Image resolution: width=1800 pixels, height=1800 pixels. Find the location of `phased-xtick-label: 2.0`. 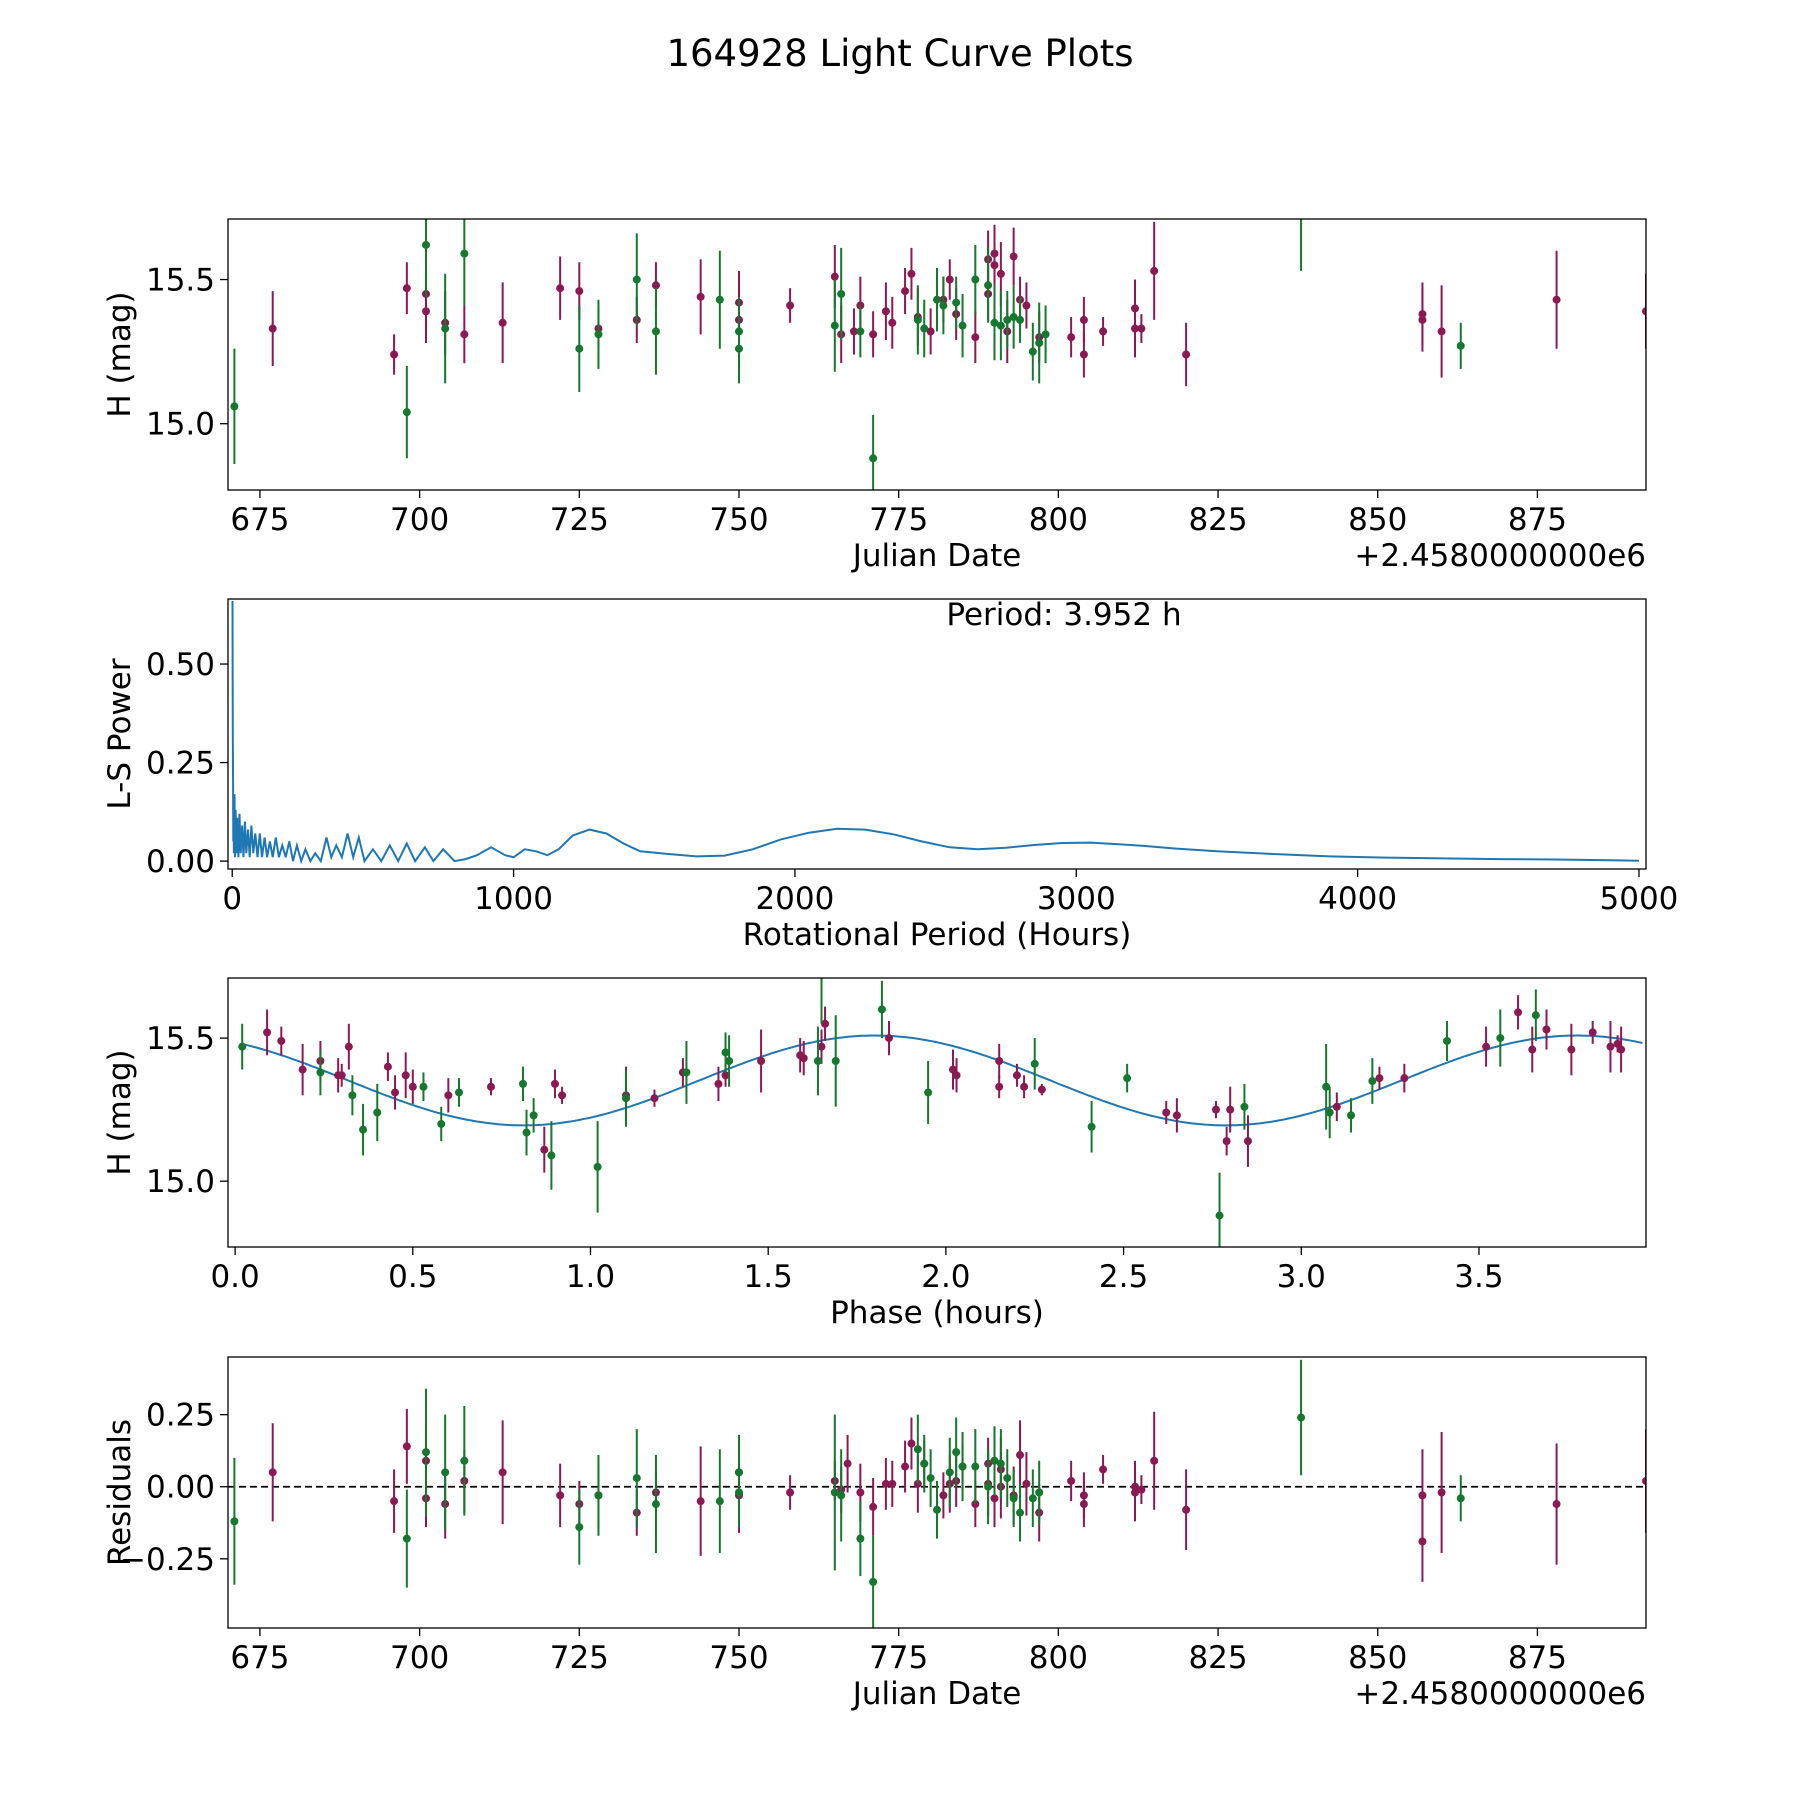

phased-xtick-label: 2.0 is located at coordinates (945, 1277).